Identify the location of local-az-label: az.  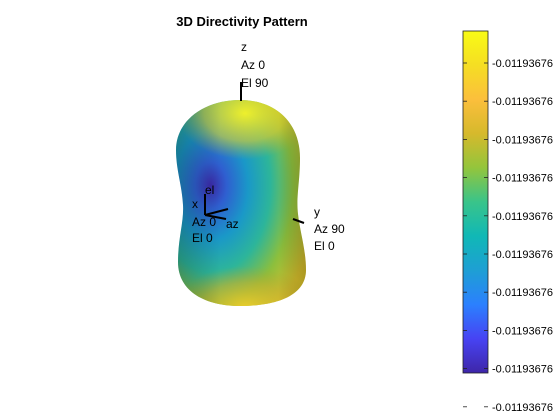
(232, 224).